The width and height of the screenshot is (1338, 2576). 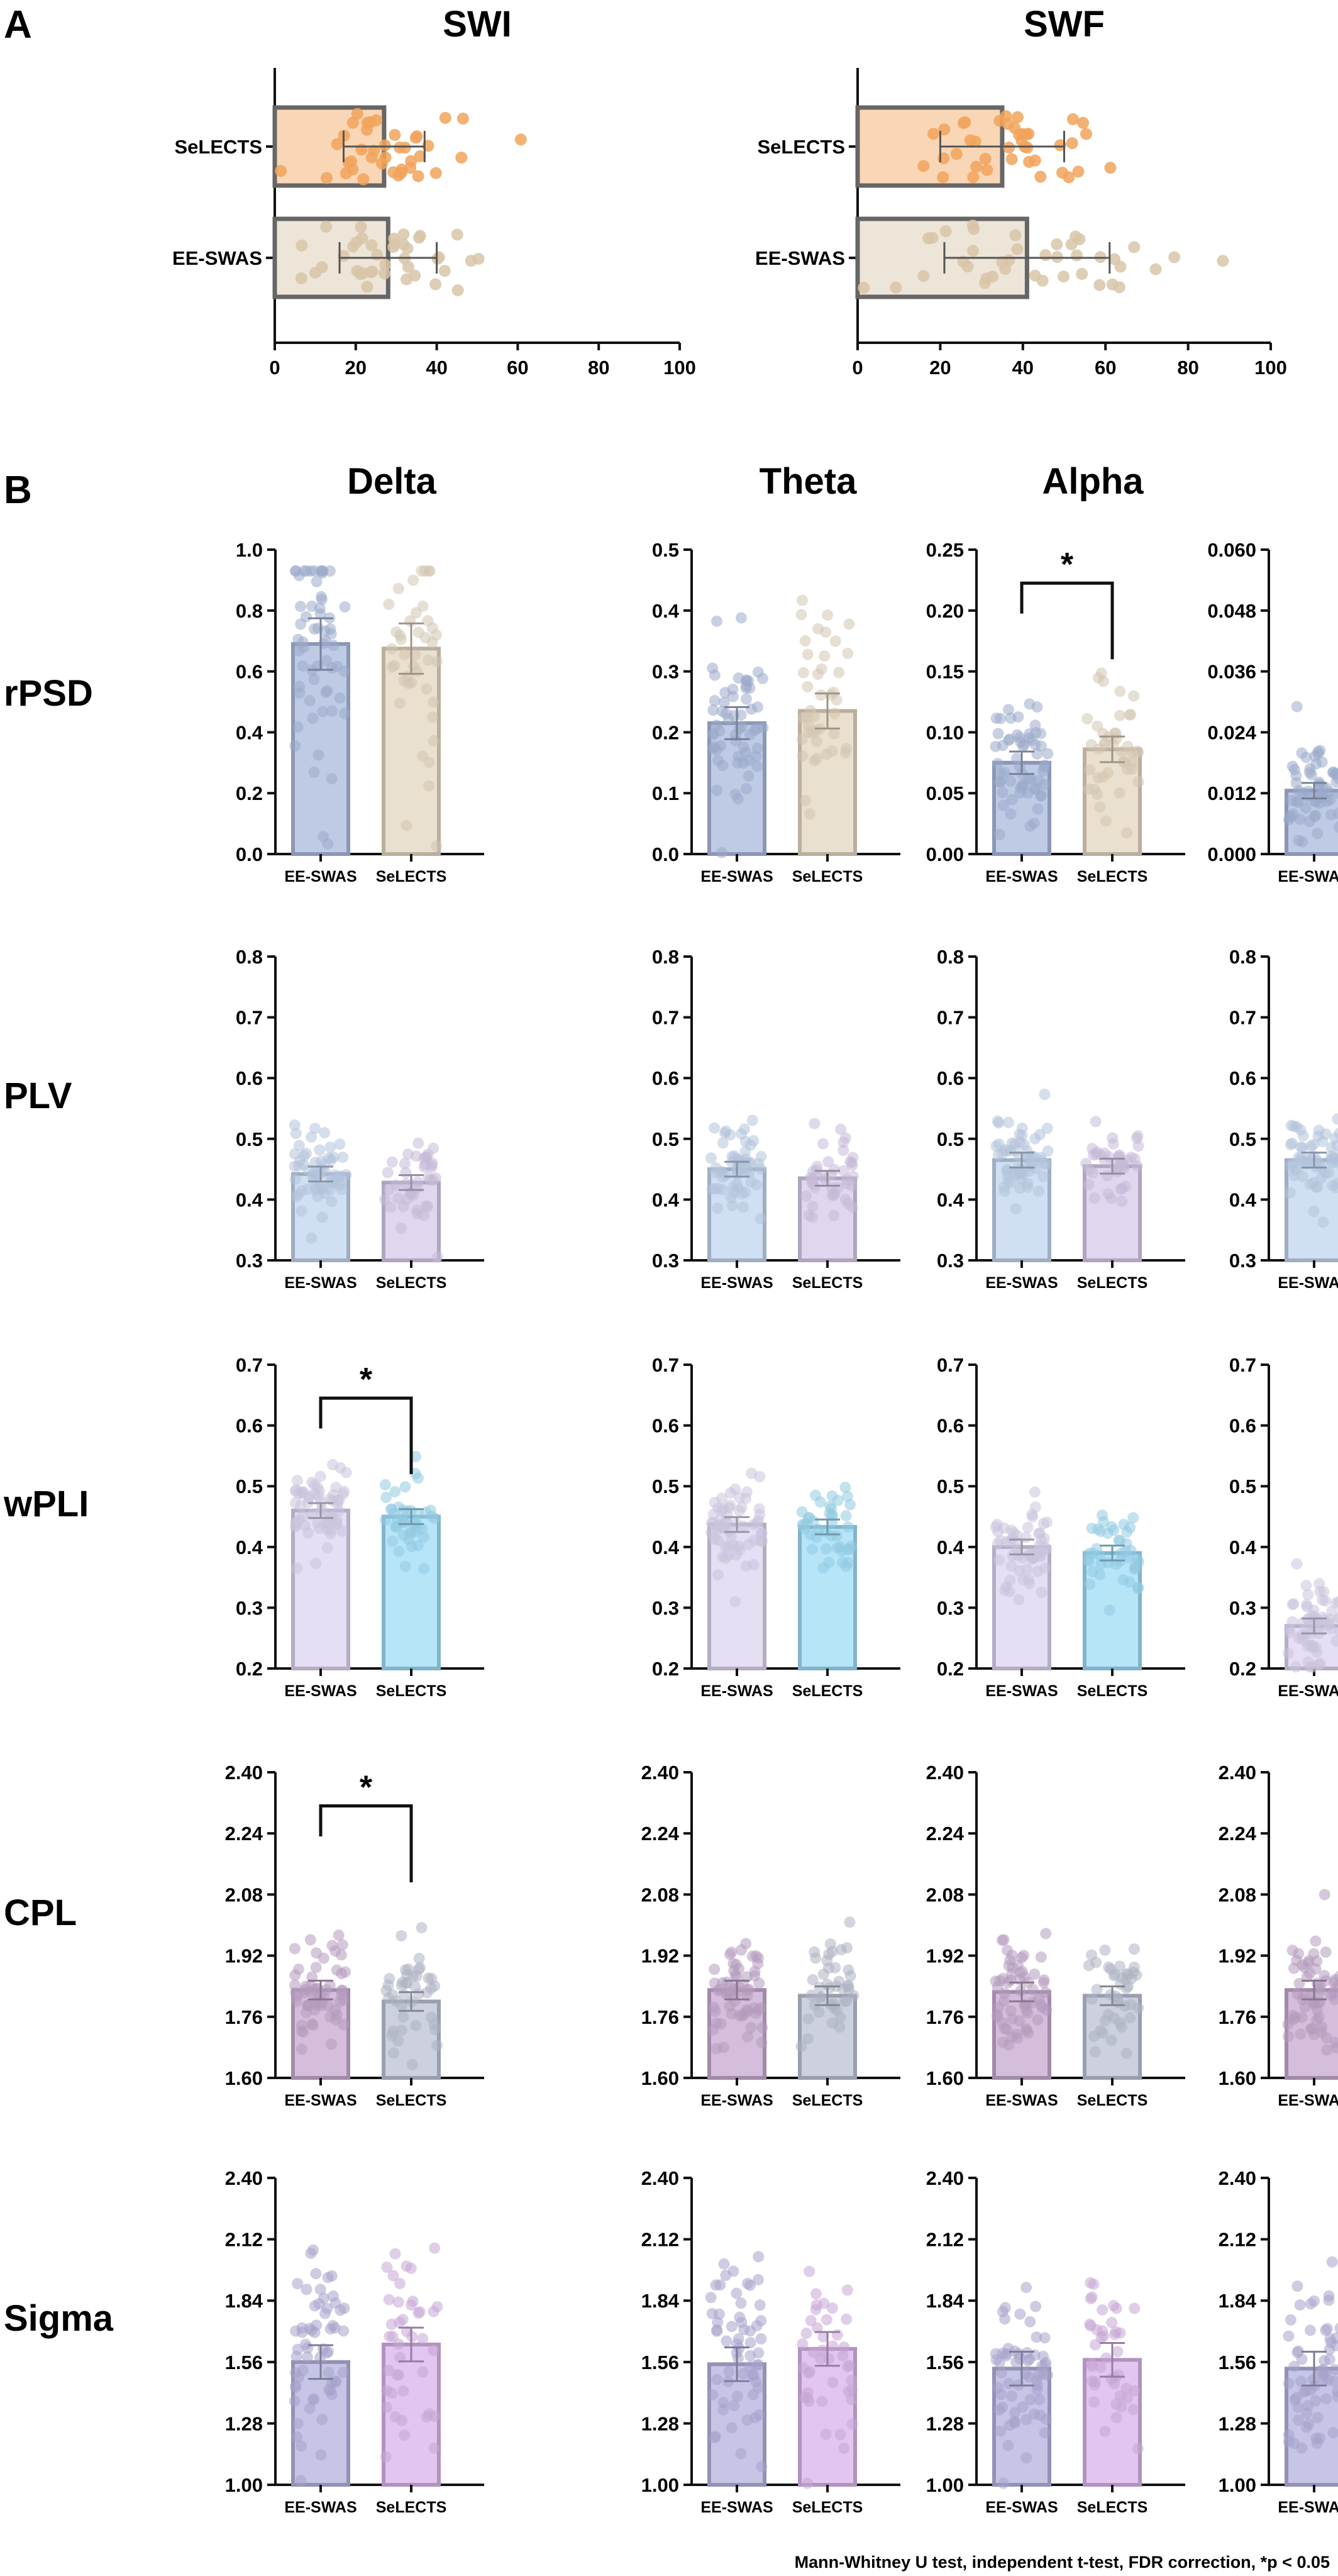 What do you see at coordinates (250, 854) in the screenshot?
I see `y-tick-label: 0.0` at bounding box center [250, 854].